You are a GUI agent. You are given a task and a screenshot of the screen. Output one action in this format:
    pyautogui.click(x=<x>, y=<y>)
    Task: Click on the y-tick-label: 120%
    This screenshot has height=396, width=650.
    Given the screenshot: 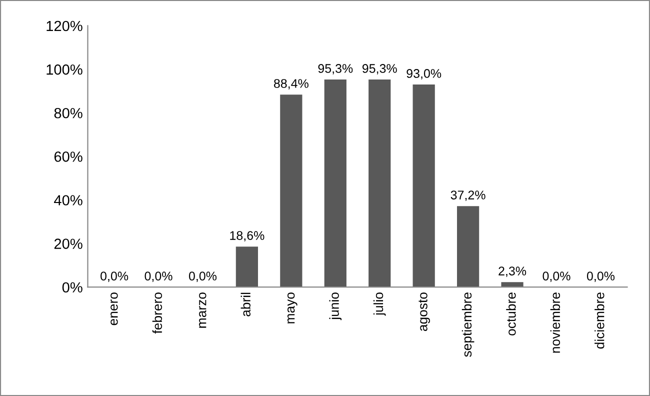 What is the action you would take?
    pyautogui.click(x=64, y=26)
    